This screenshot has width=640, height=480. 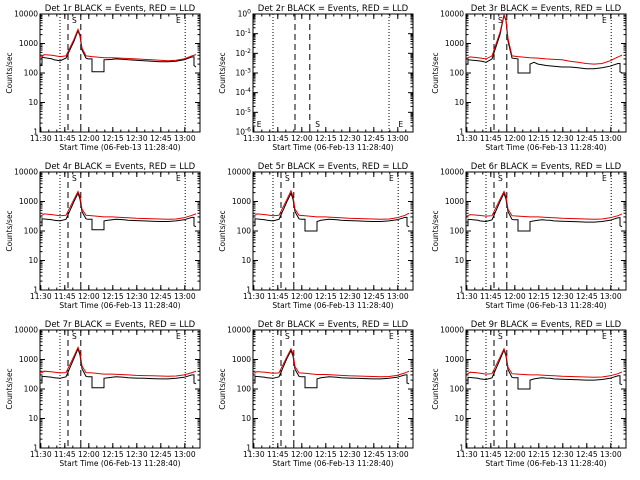 What do you see at coordinates (333, 167) in the screenshot?
I see `panel-title: Det 5r BLACK = Events, RED = LLD` at bounding box center [333, 167].